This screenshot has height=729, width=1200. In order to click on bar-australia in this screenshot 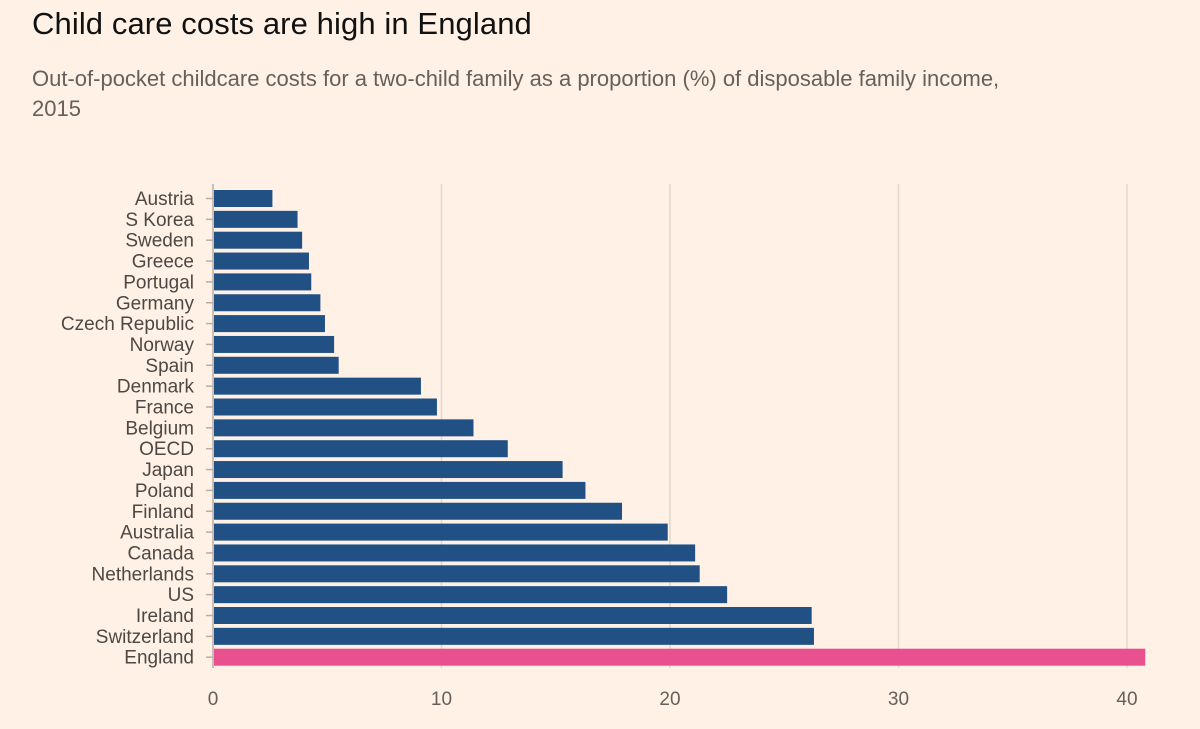, I will do `click(441, 532)`.